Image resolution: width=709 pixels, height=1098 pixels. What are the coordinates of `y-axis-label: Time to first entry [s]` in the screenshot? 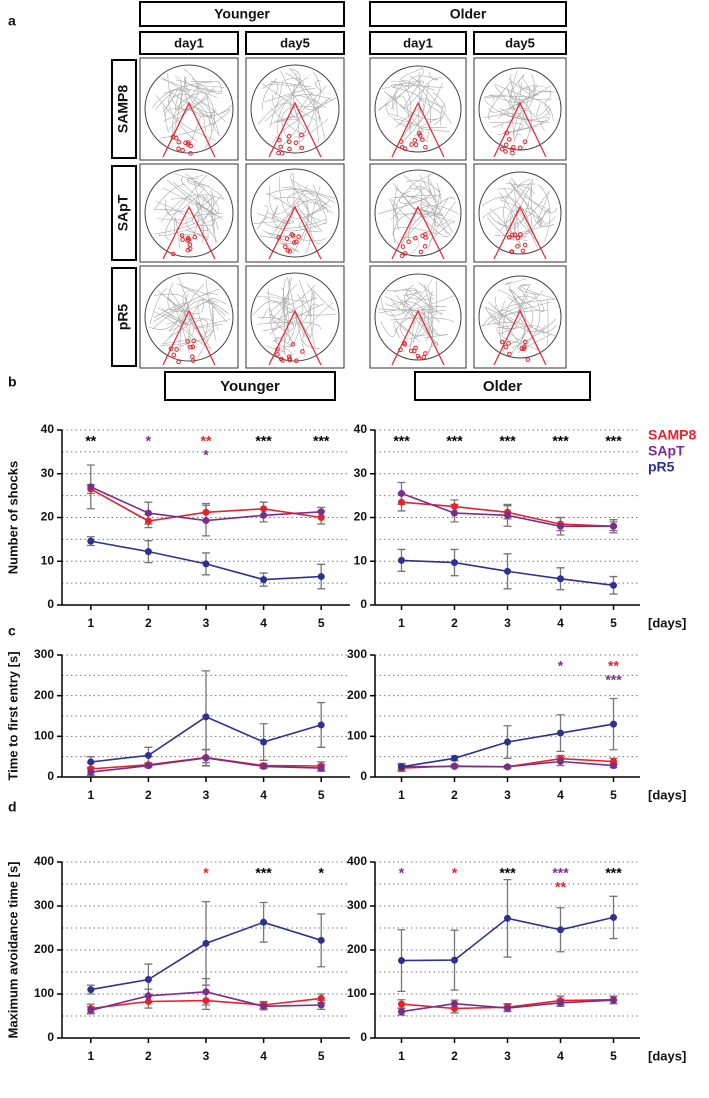 It's located at (12, 715).